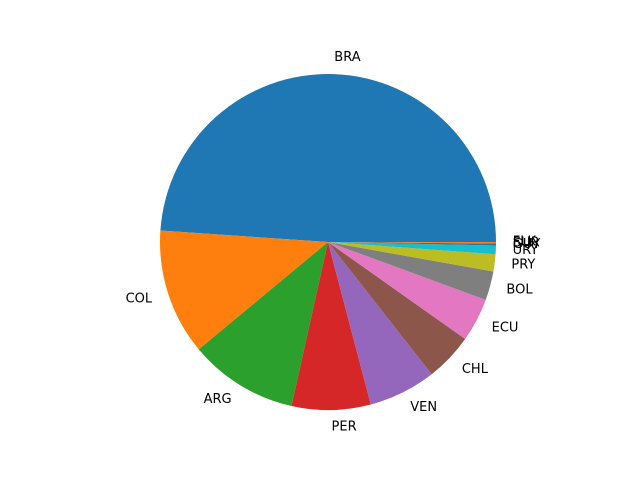 The height and width of the screenshot is (480, 640). I want to click on pie-slice-guy, so click(412, 244).